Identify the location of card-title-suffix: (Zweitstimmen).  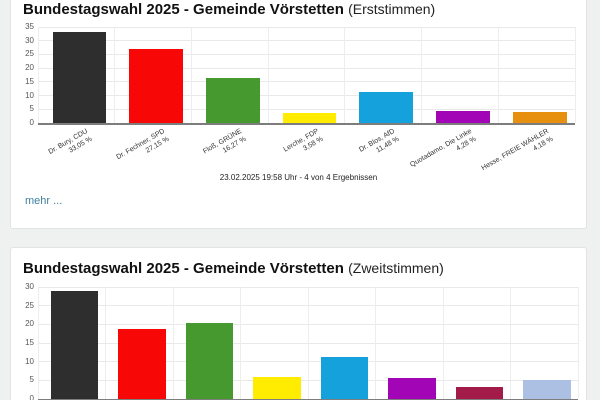
(396, 268).